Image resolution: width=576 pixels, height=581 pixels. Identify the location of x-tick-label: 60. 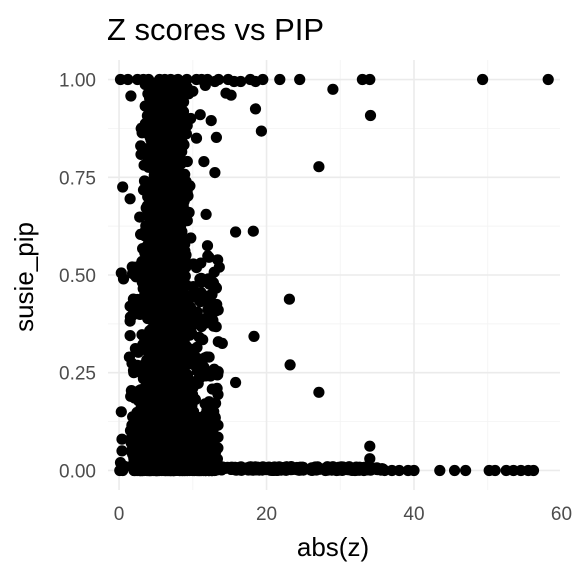
(561, 514).